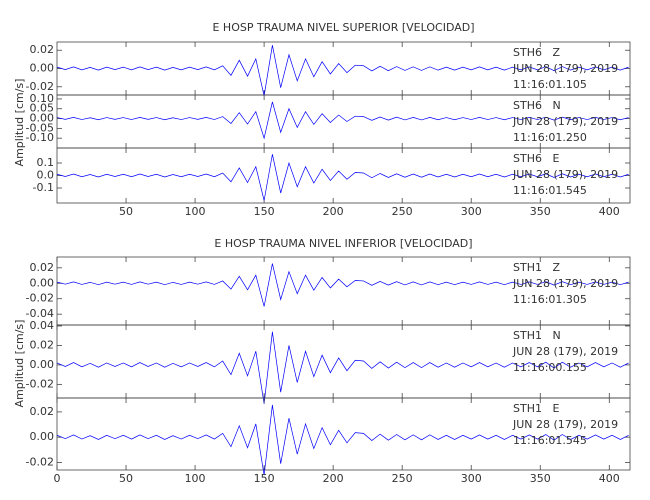 The height and width of the screenshot is (500, 650). Describe the element at coordinates (42, 108) in the screenshot. I see `y-tick-label: 0.05` at that location.